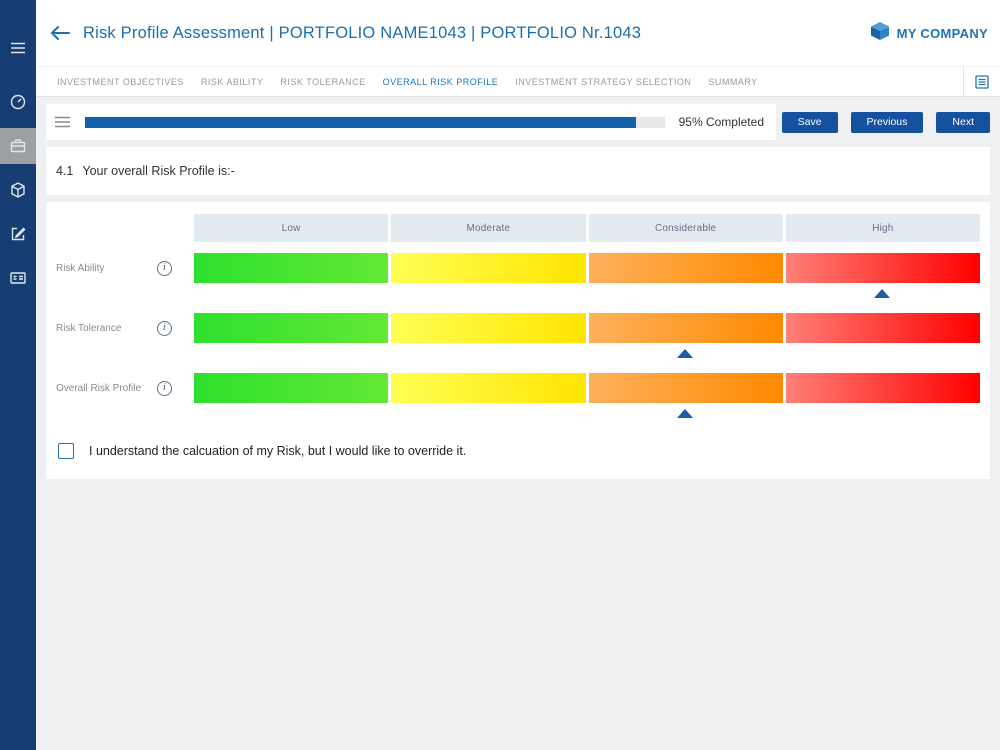 The image size is (1000, 750). What do you see at coordinates (360, 122) in the screenshot?
I see `progress-fill` at bounding box center [360, 122].